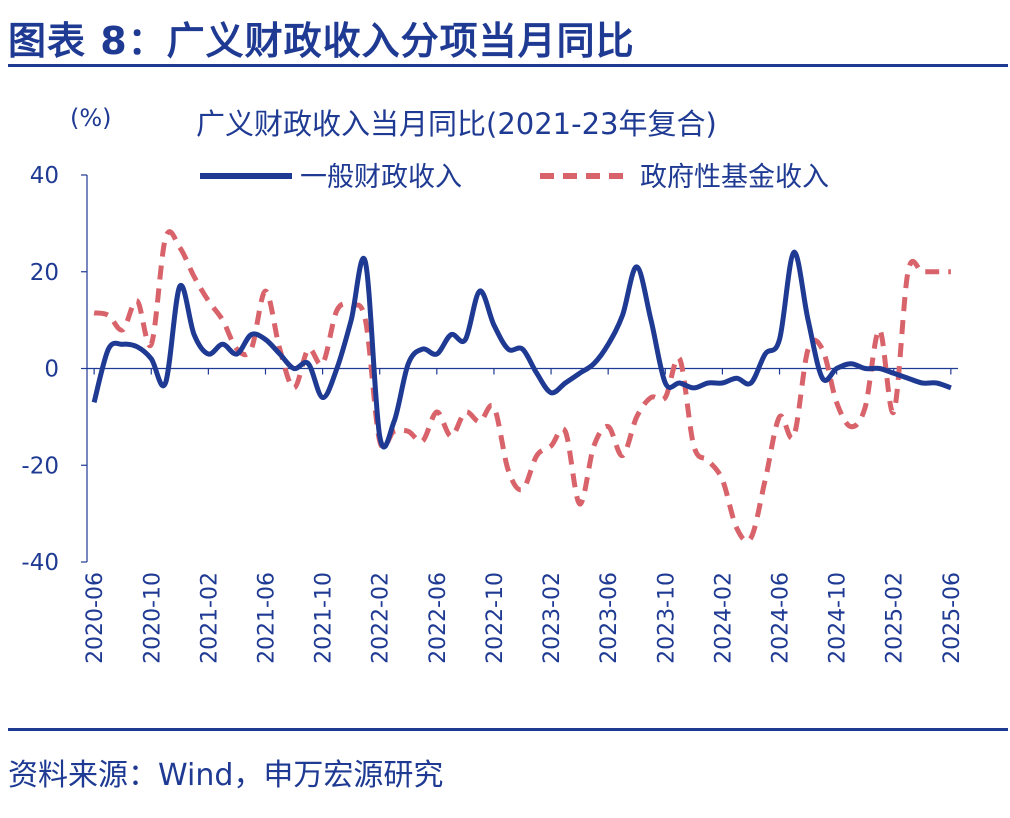 This screenshot has height=818, width=1010. Describe the element at coordinates (734, 177) in the screenshot. I see `legend-label: 政府性基金收入` at that location.